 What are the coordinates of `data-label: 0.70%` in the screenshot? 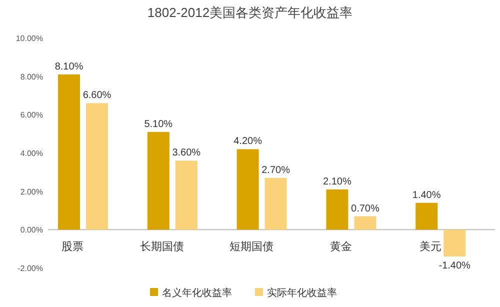 It's located at (365, 208).